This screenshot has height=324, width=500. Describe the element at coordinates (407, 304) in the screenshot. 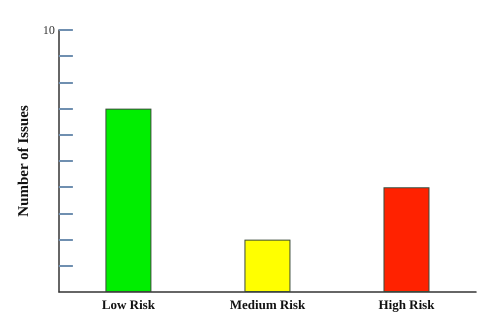

I see `x-tick-label: High Risk` at that location.